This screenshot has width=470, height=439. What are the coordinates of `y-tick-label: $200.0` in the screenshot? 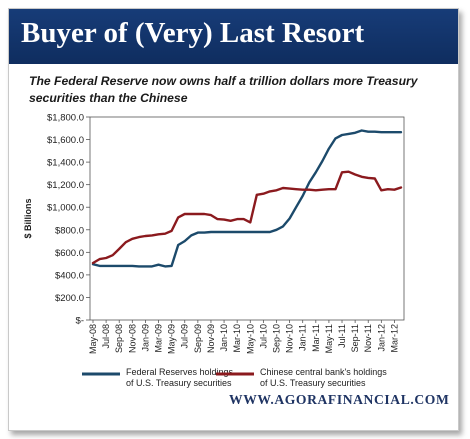 It's located at (69, 298).